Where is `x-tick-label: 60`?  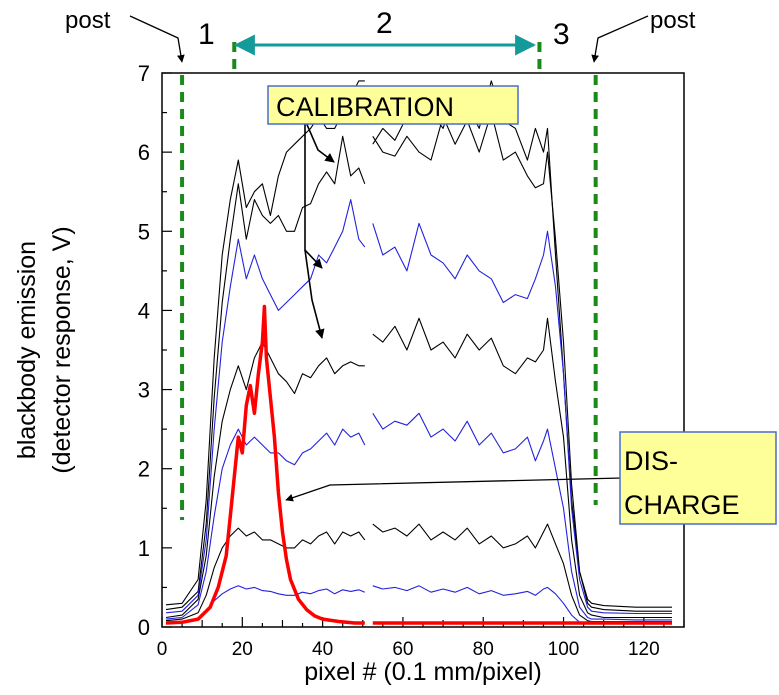 x-tick-label: 60 is located at coordinates (402, 649).